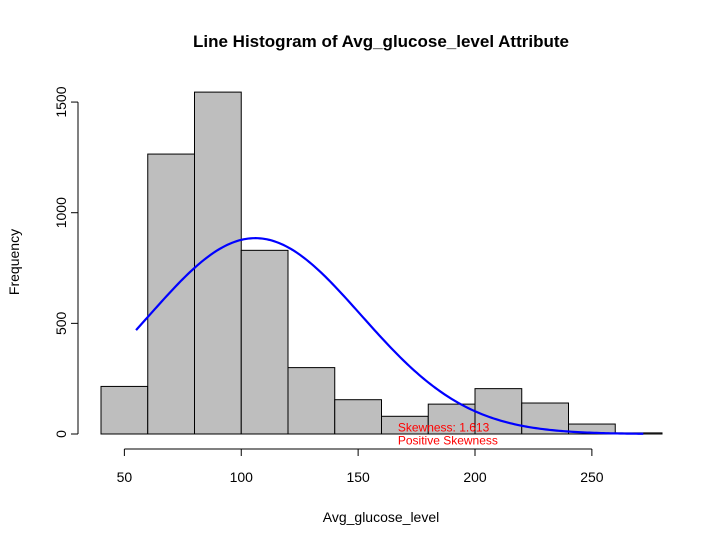 The width and height of the screenshot is (724, 546). I want to click on x-tick-label: 50, so click(125, 477).